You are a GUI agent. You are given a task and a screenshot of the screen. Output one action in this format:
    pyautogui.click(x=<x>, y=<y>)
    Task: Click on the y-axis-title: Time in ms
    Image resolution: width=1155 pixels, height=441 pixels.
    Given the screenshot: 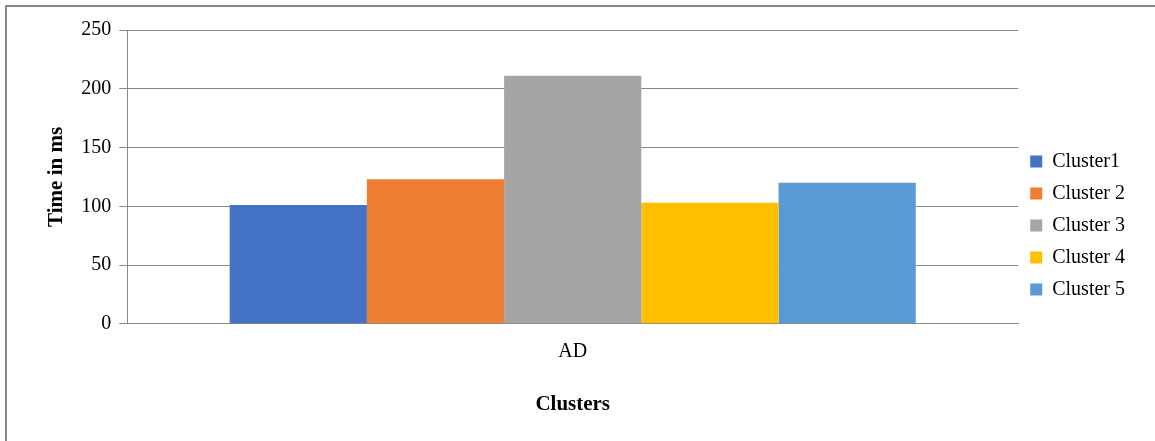 What is the action you would take?
    pyautogui.click(x=55, y=176)
    